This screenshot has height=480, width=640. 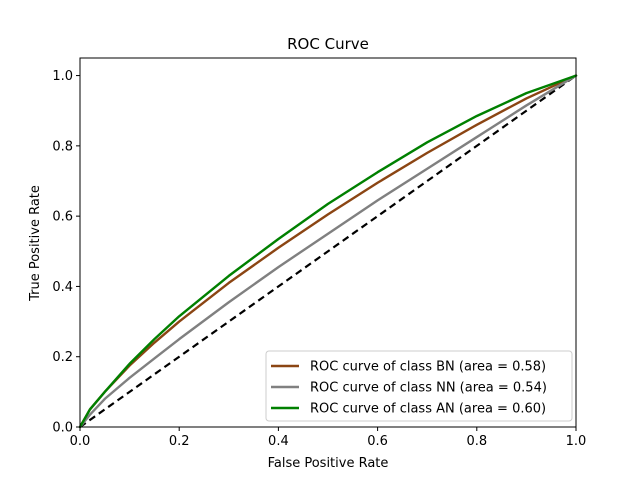 What do you see at coordinates (179, 441) in the screenshot?
I see `x-tick-label: 0.2` at bounding box center [179, 441].